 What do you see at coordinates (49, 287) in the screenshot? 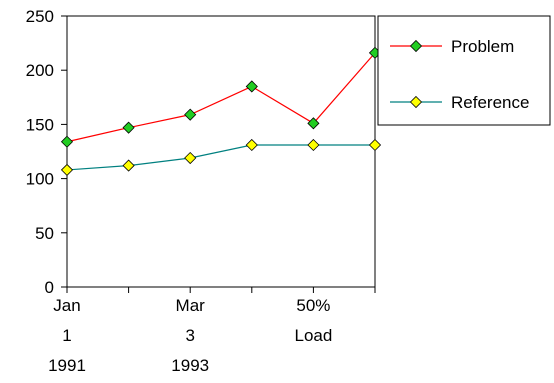
I see `y-tick-label: 0` at bounding box center [49, 287].